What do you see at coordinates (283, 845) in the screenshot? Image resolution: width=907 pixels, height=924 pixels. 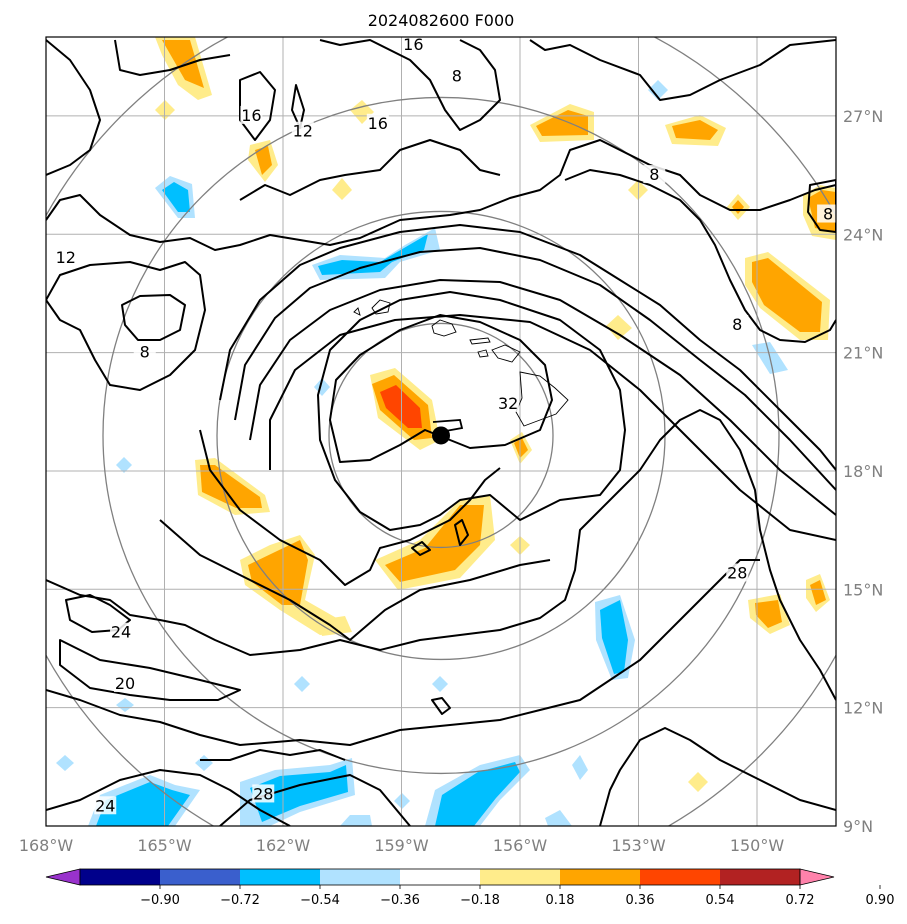 I see `longitude-label: 162°W` at bounding box center [283, 845].